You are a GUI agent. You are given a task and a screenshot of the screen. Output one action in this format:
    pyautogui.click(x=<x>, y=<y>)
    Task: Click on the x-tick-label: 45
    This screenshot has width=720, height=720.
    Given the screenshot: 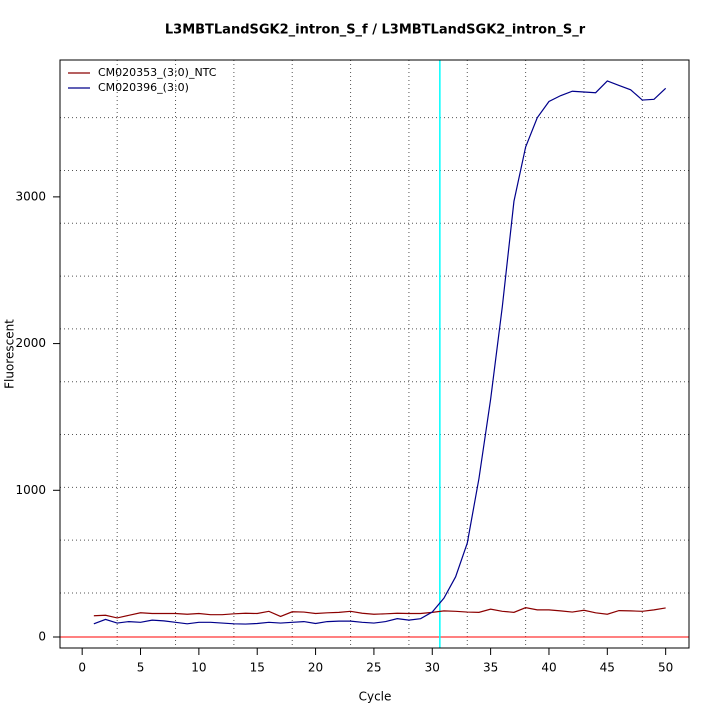 What is the action you would take?
    pyautogui.click(x=607, y=668)
    